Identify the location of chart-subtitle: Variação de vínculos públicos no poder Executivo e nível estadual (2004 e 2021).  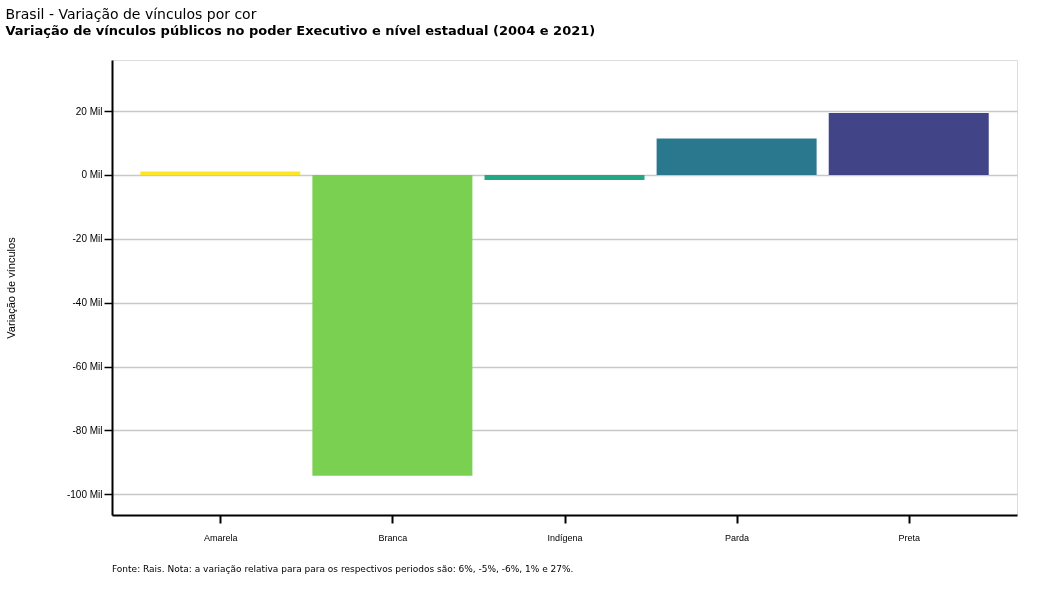
(300, 30).